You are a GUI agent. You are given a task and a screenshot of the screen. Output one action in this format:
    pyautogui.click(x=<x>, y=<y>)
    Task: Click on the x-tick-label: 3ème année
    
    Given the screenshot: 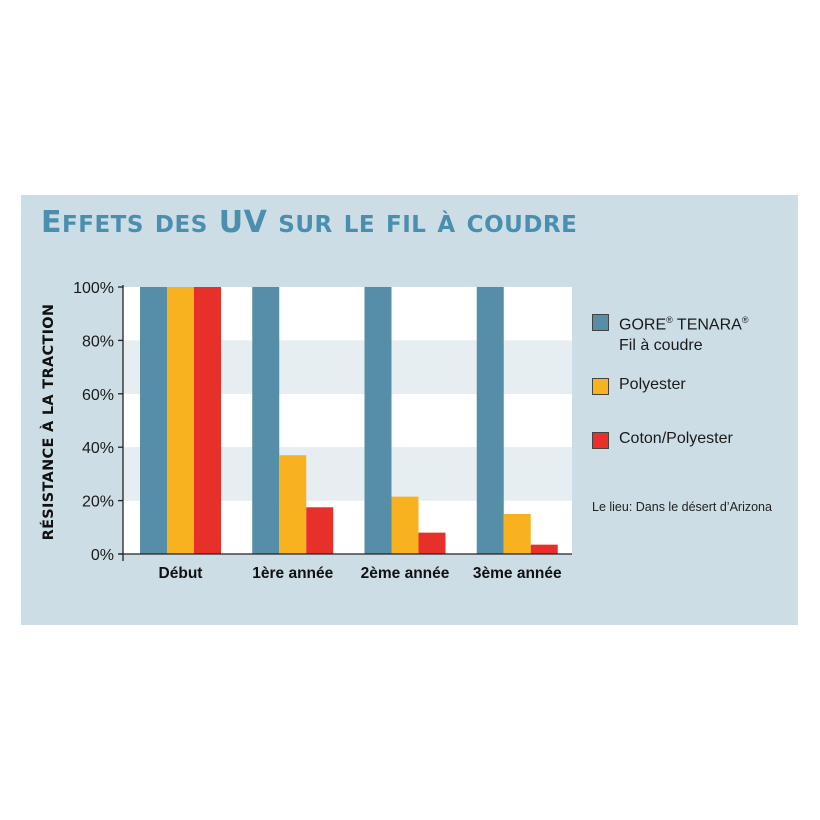 What is the action you would take?
    pyautogui.click(x=517, y=573)
    